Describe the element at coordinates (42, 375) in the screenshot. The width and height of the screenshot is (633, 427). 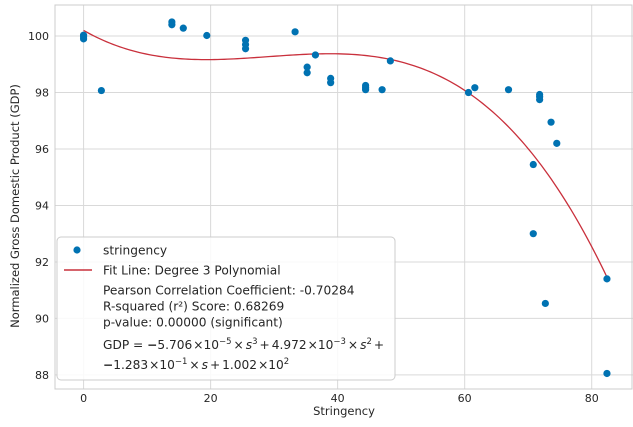
I see `y-tick-label: 88` at that location.